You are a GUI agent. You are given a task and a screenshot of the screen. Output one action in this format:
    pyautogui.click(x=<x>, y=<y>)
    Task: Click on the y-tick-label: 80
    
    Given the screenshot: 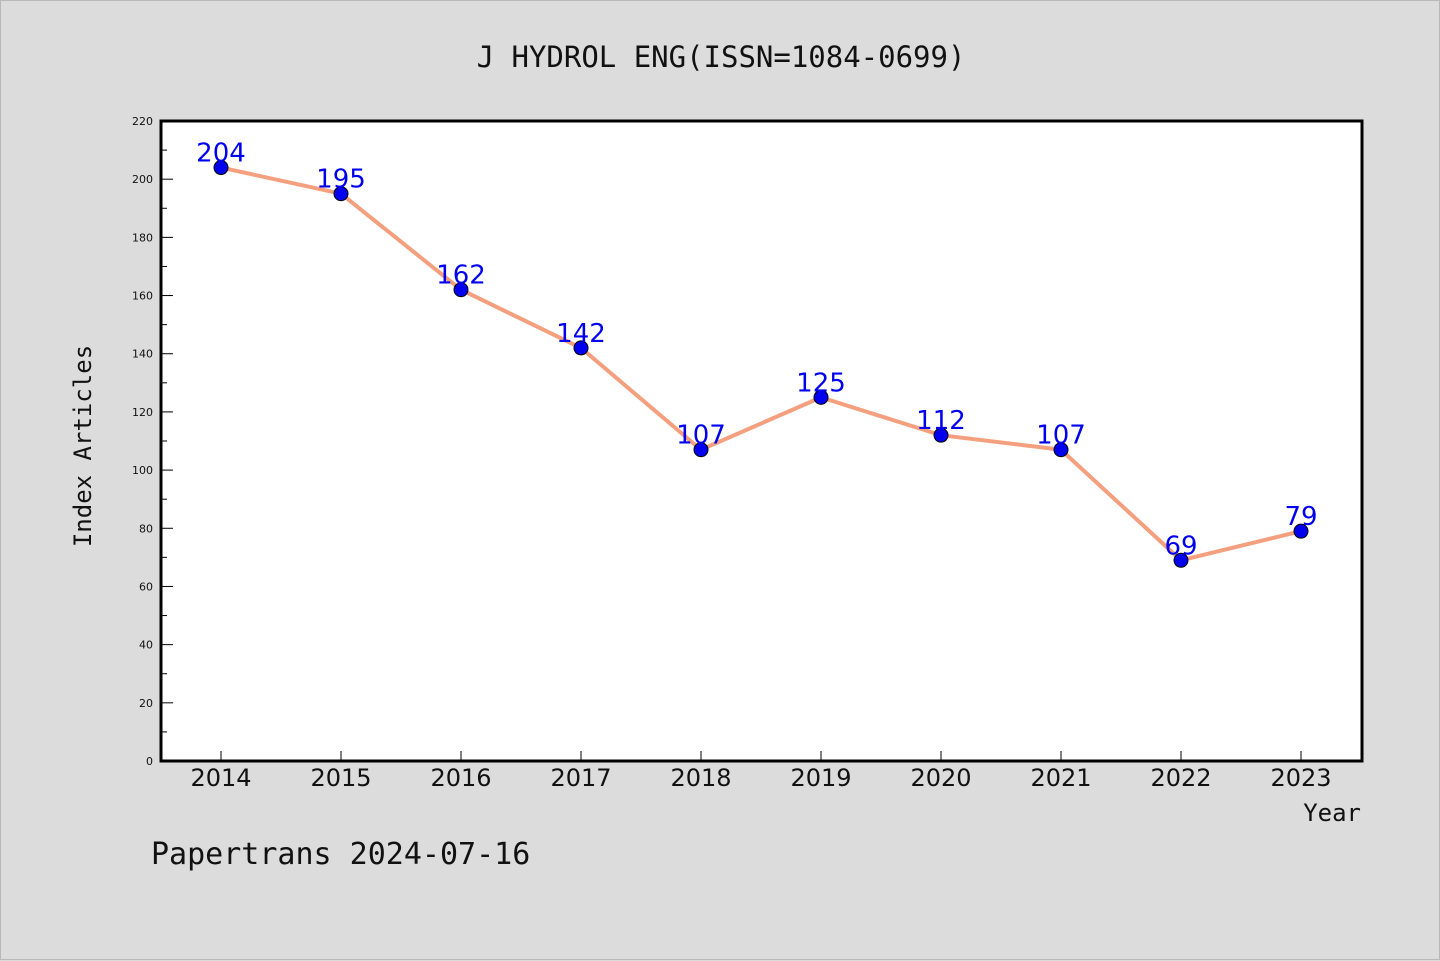 What is the action you would take?
    pyautogui.click(x=146, y=528)
    